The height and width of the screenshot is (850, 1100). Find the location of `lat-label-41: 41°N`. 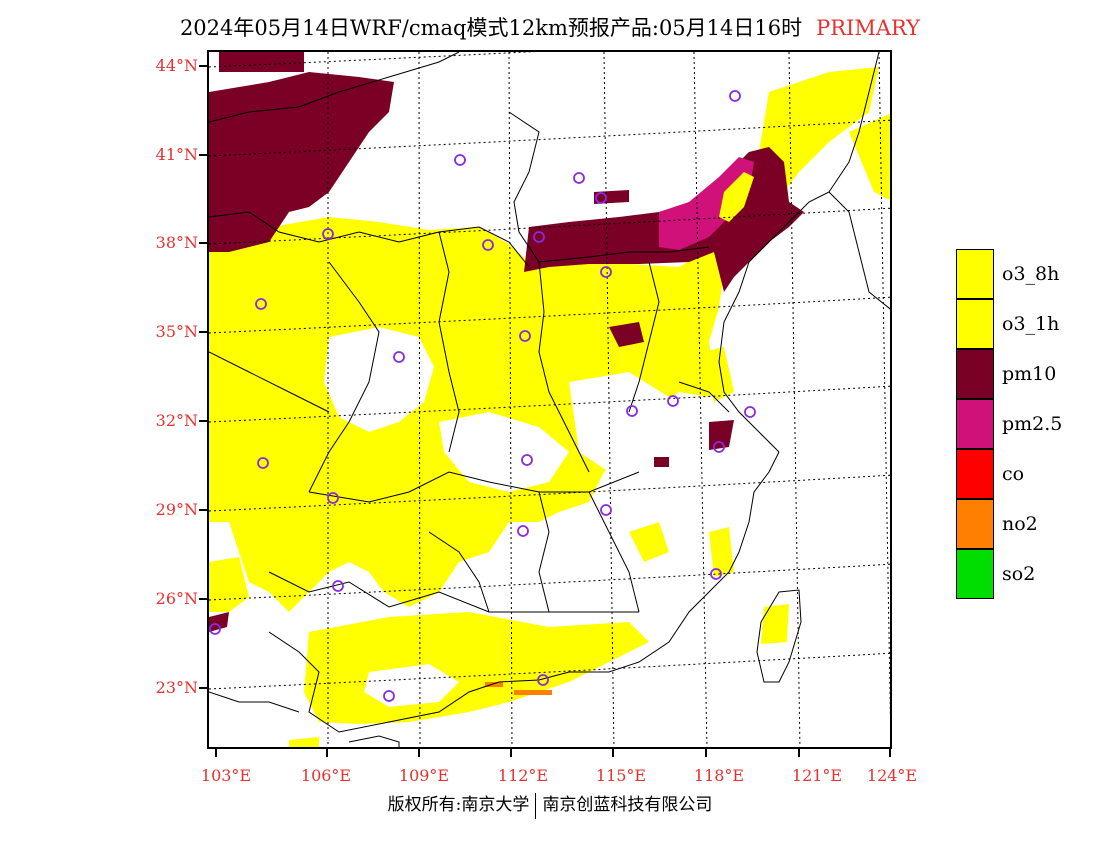

lat-label-41: 41°N is located at coordinates (176, 154).